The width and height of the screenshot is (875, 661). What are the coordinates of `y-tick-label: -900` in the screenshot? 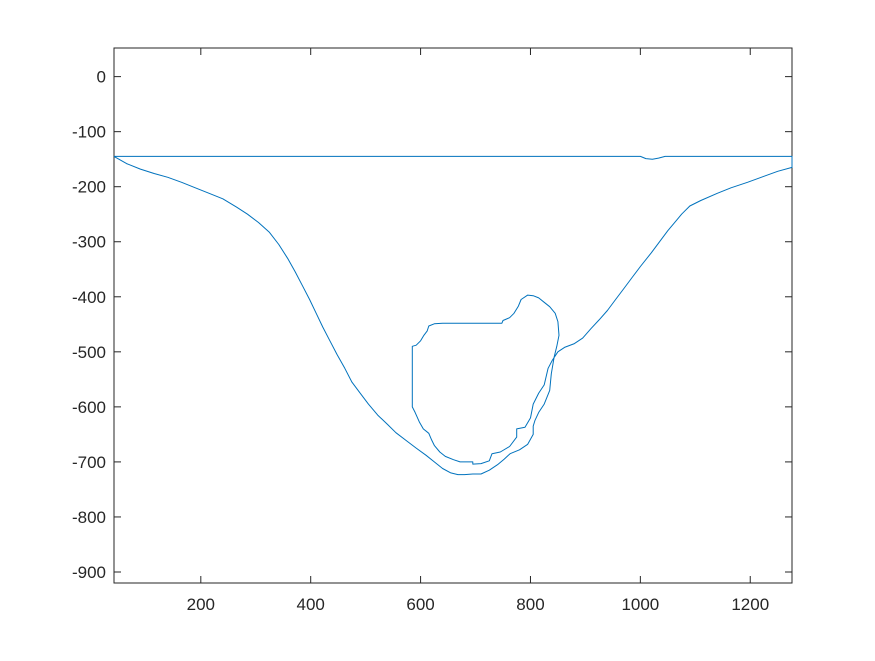 It's located at (89, 572).